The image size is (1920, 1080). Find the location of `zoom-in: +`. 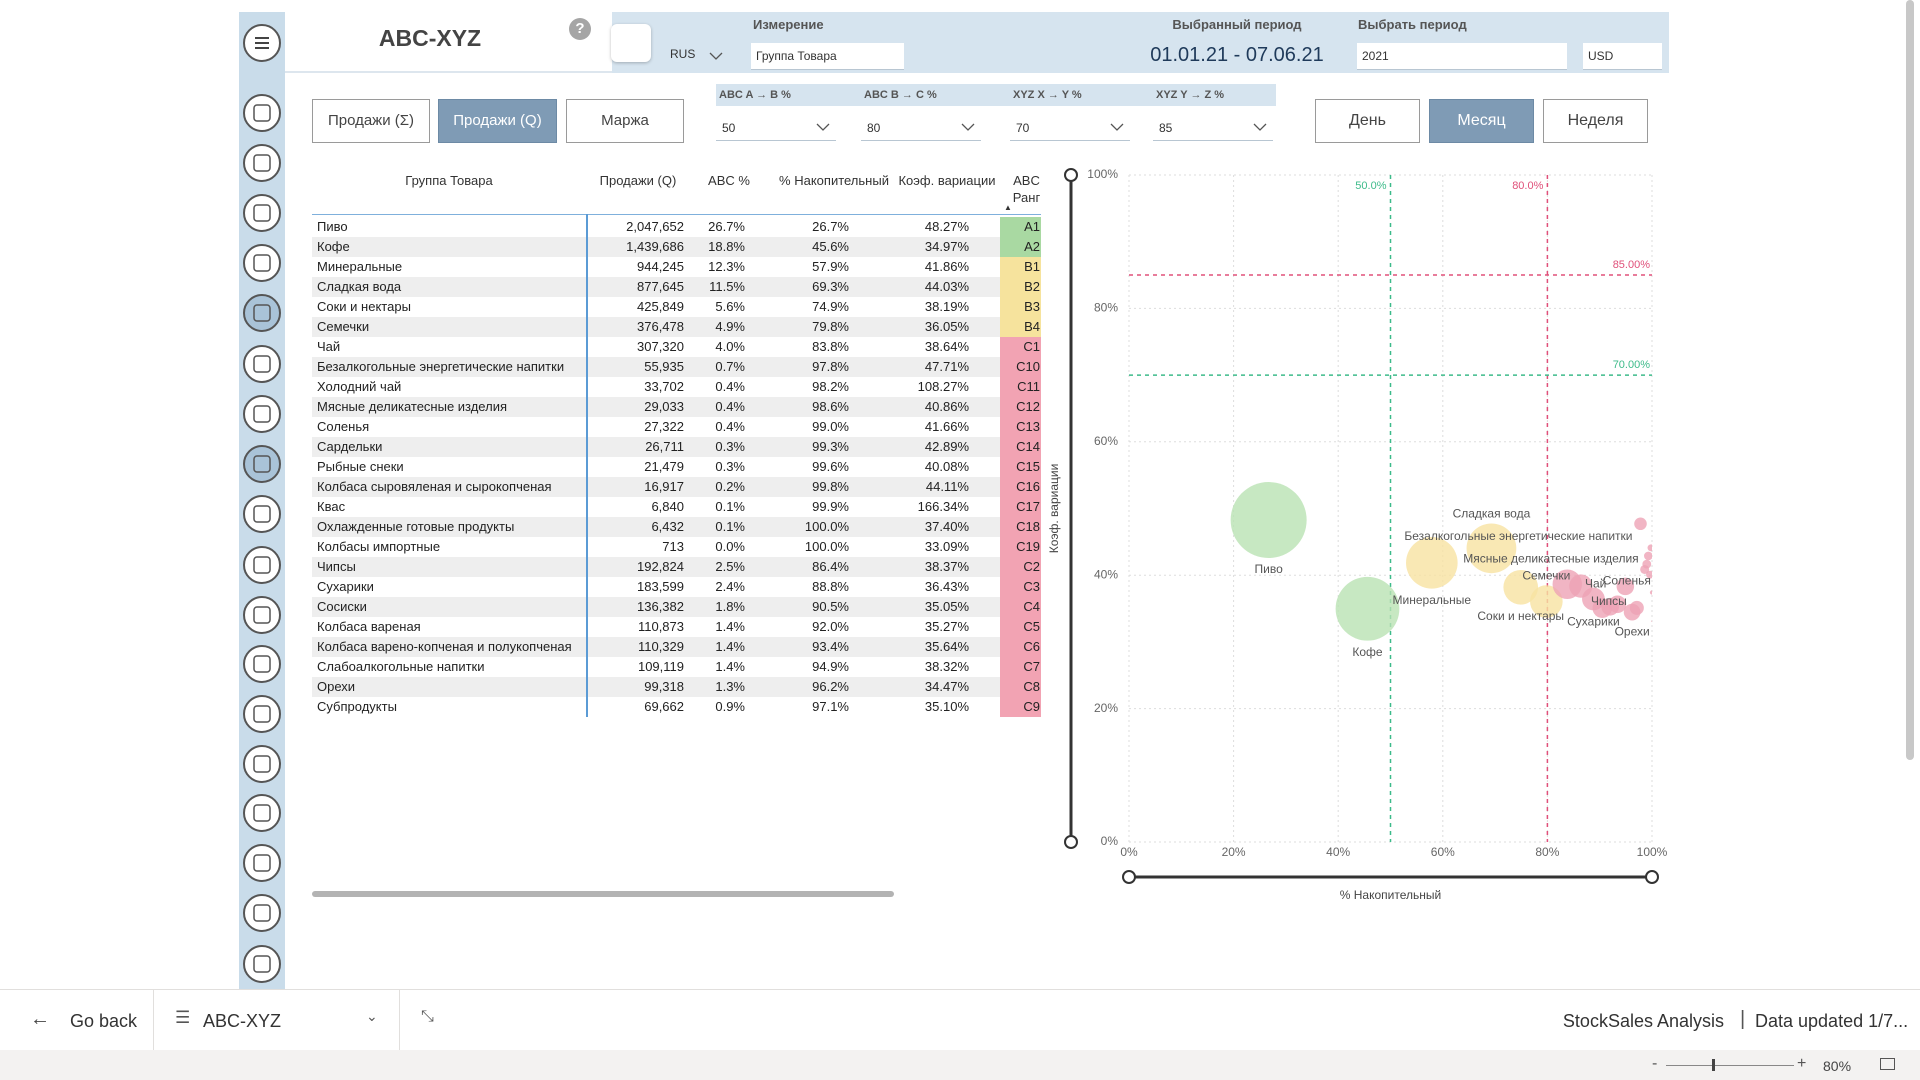

zoom-in: + is located at coordinates (1802, 1063).